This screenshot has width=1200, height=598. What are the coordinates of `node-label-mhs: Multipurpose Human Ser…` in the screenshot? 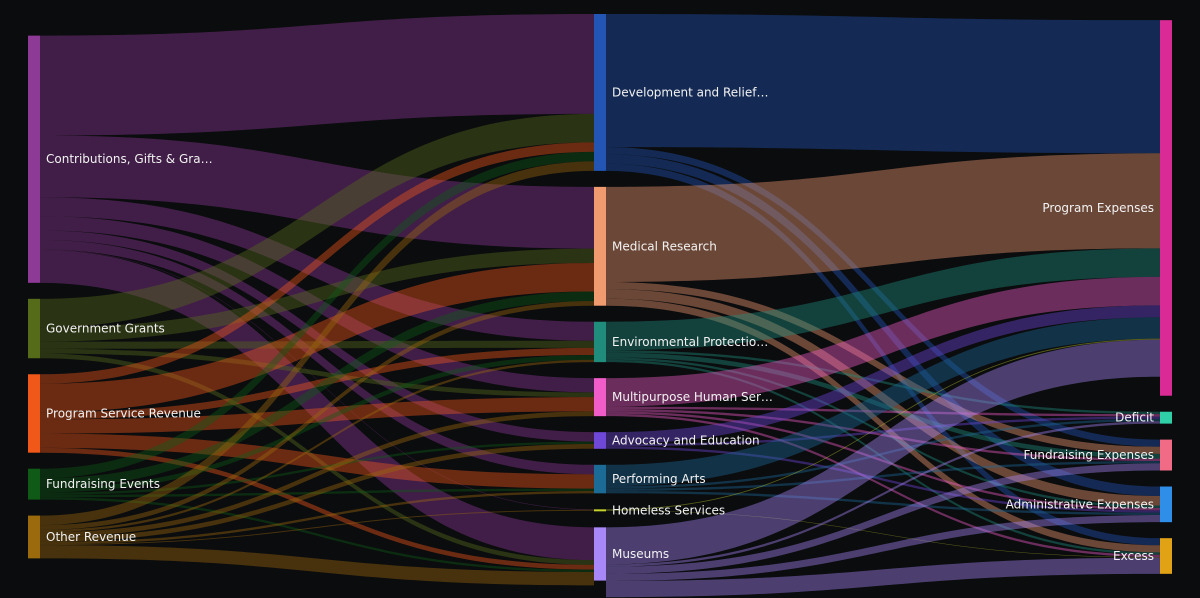 It's located at (692, 397).